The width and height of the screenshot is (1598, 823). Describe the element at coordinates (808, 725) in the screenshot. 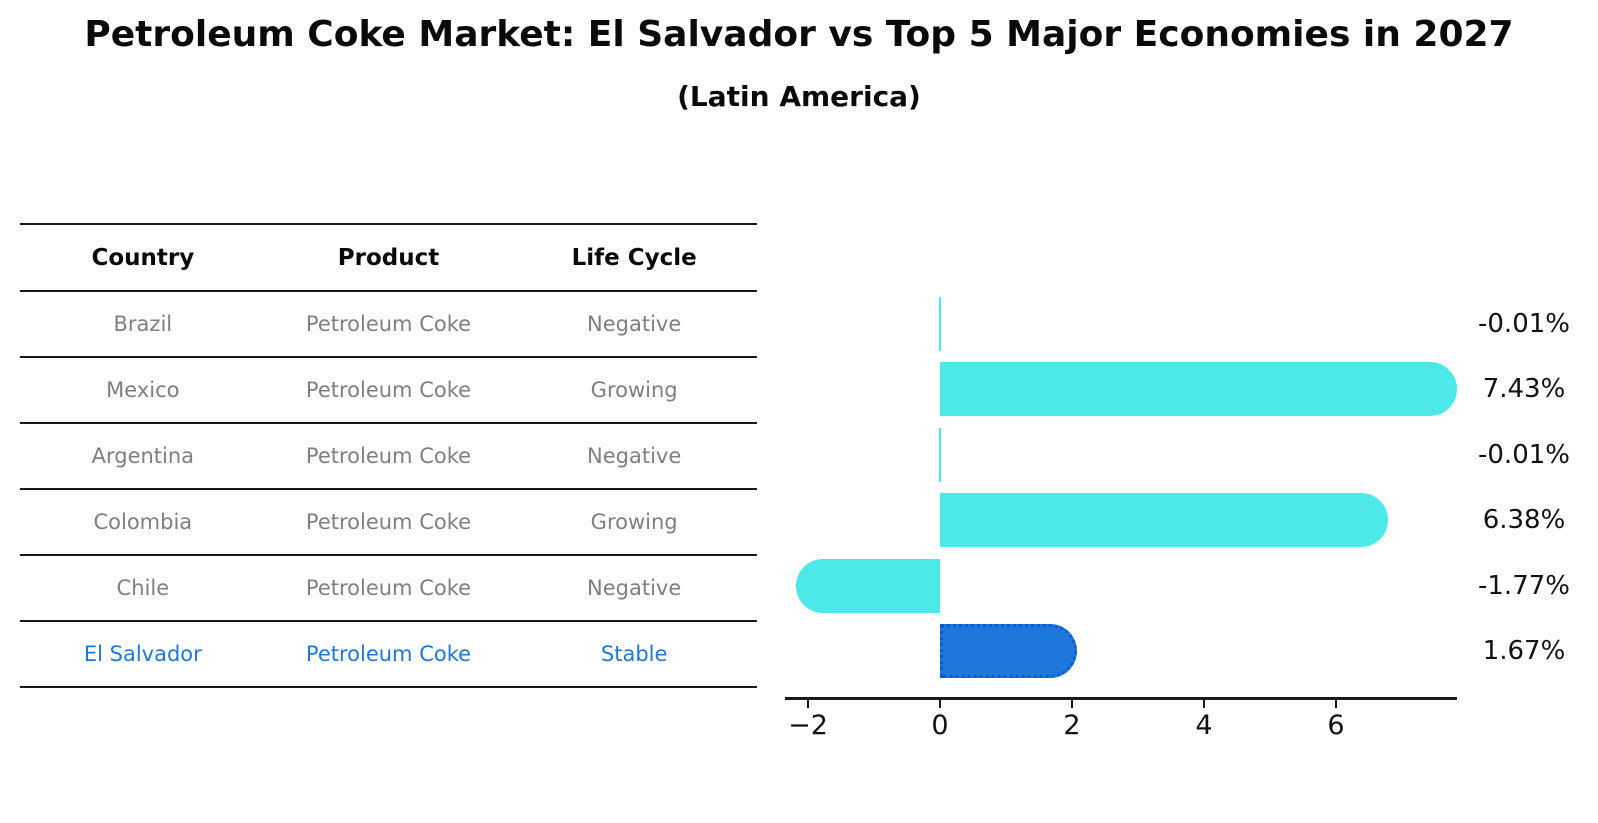

I see `x-axis-tick-label: −2` at that location.